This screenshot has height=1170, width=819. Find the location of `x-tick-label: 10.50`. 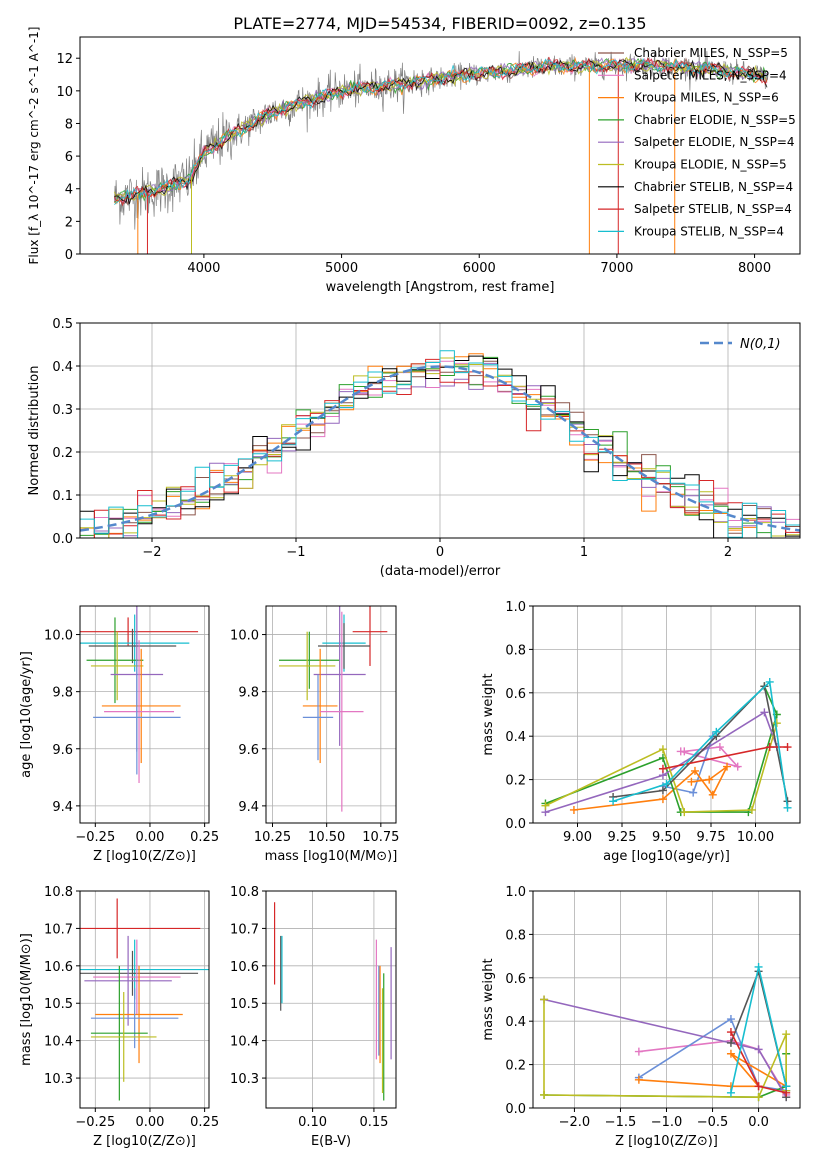

x-tick-label: 10.50 is located at coordinates (326, 837).